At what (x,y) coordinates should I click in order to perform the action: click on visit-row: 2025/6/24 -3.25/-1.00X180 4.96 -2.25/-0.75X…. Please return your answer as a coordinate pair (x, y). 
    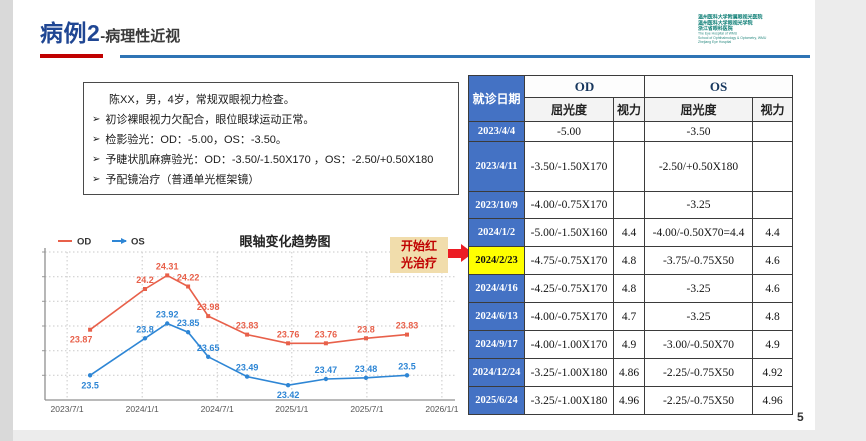
    Looking at the image, I should click on (630, 400).